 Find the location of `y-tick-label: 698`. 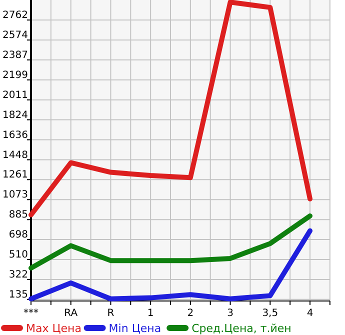

y-tick-label: 698 is located at coordinates (18, 235).